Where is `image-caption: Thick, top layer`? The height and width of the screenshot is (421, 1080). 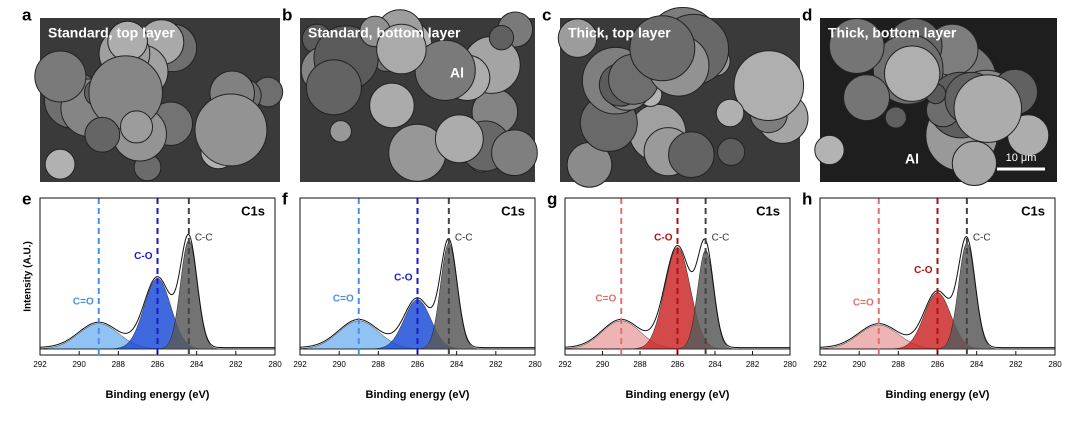
image-caption: Thick, top layer is located at coordinates (619, 33).